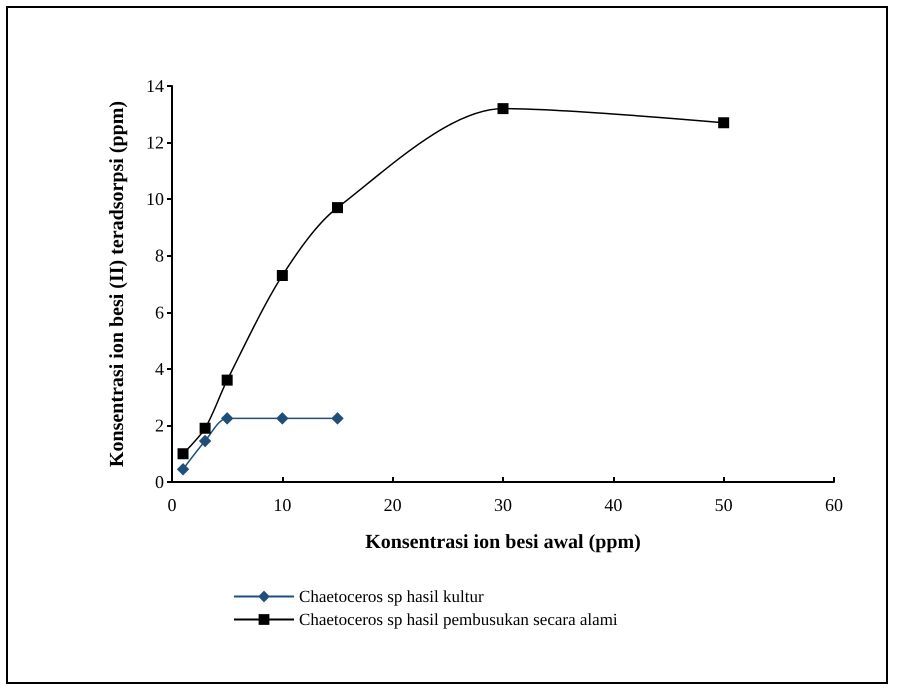 This screenshot has width=898, height=693. I want to click on legend-label: Chaetoceros sp hasil kultur, so click(391, 596).